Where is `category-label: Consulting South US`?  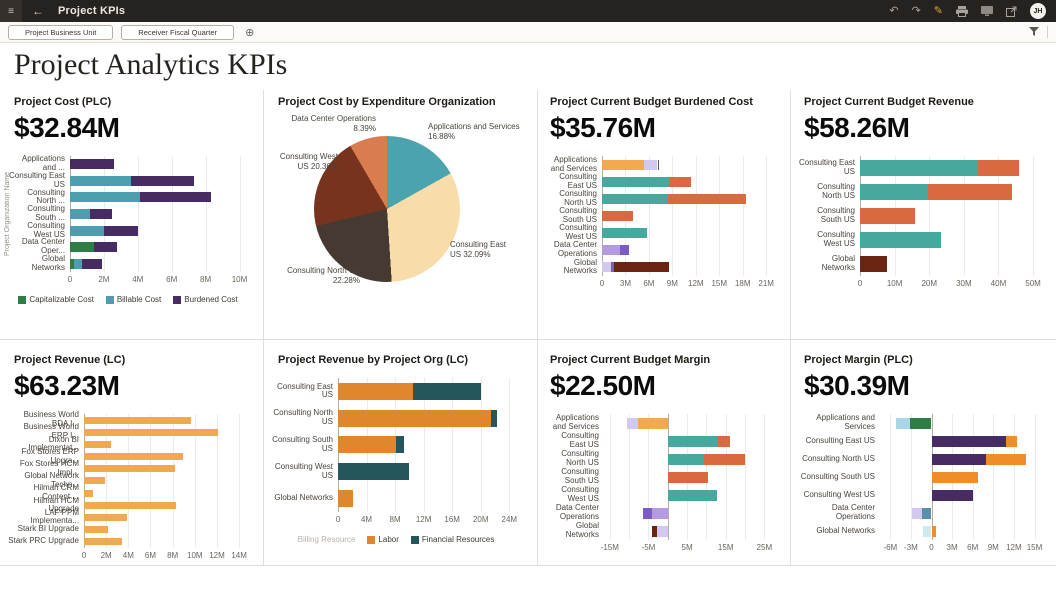 category-label: Consulting South US is located at coordinates (837, 476).